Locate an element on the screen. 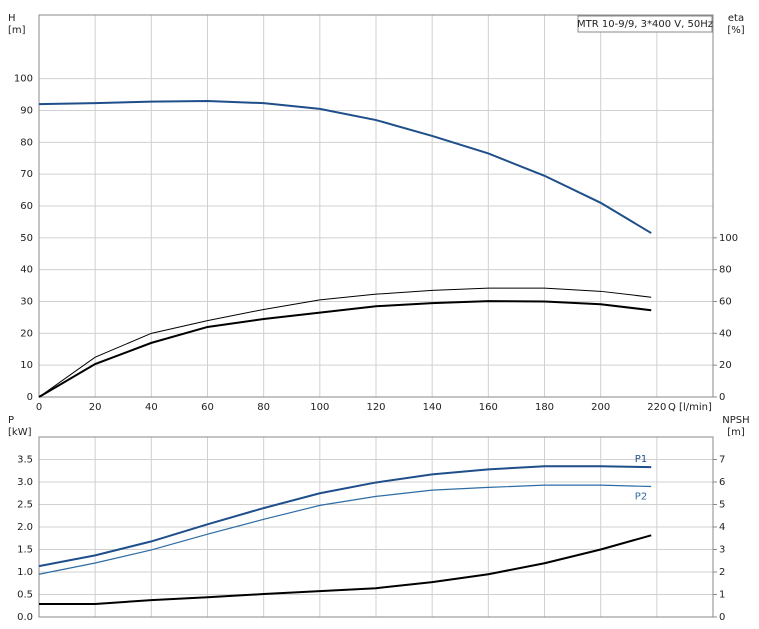 This screenshot has width=759, height=629. title-box is located at coordinates (645, 24).